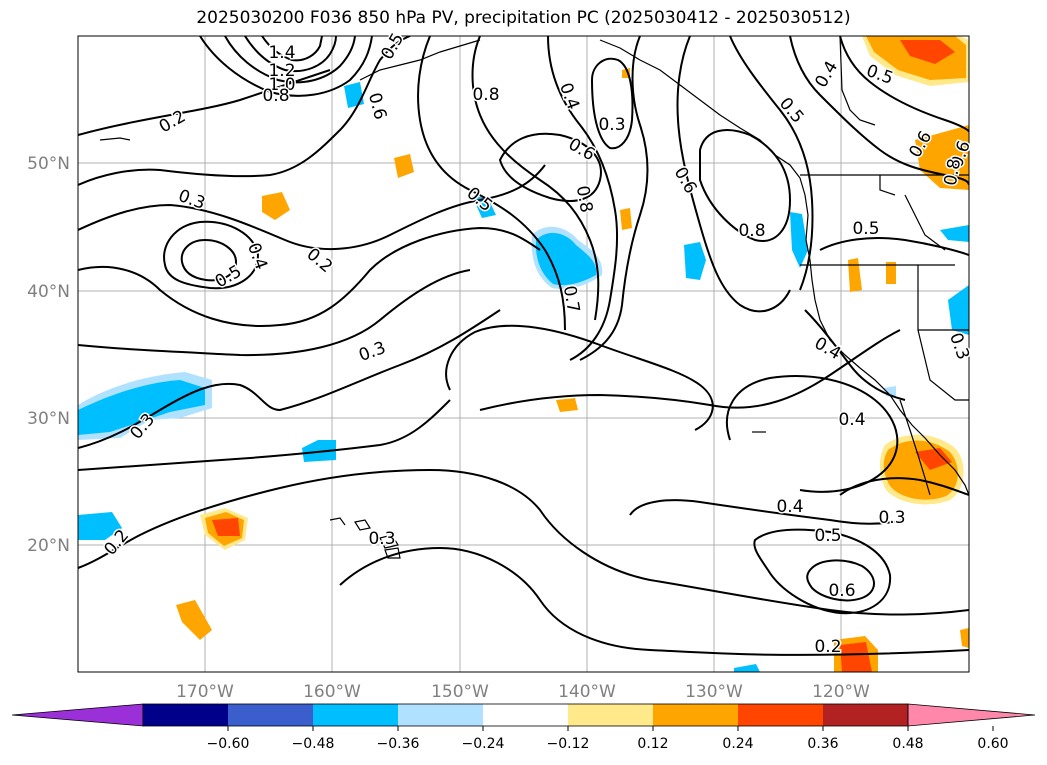  Describe the element at coordinates (281, 85) in the screenshot. I see `contour-label: 1.0` at that location.